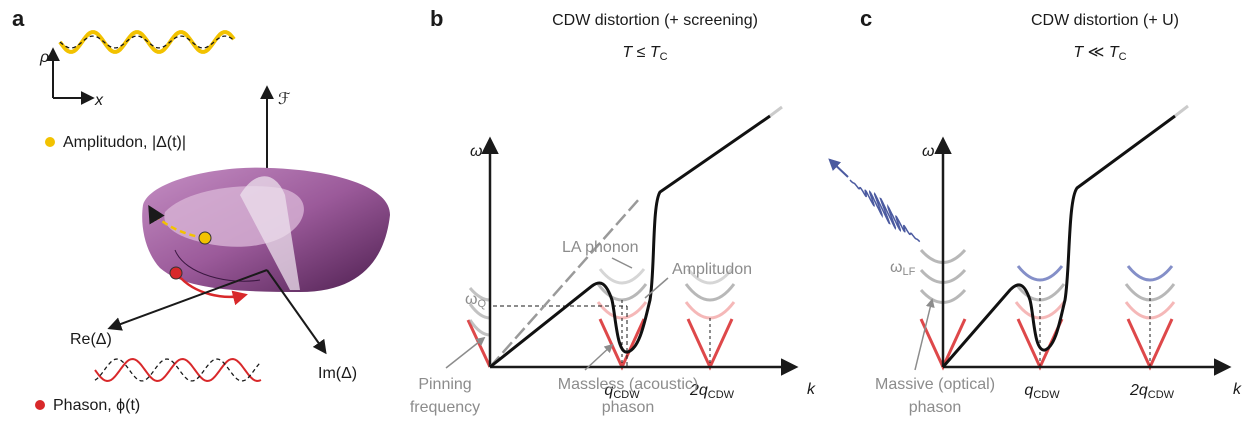 This screenshot has height=423, width=1243. Describe the element at coordinates (479, 343) in the screenshot. I see `mode-cone` at that location.